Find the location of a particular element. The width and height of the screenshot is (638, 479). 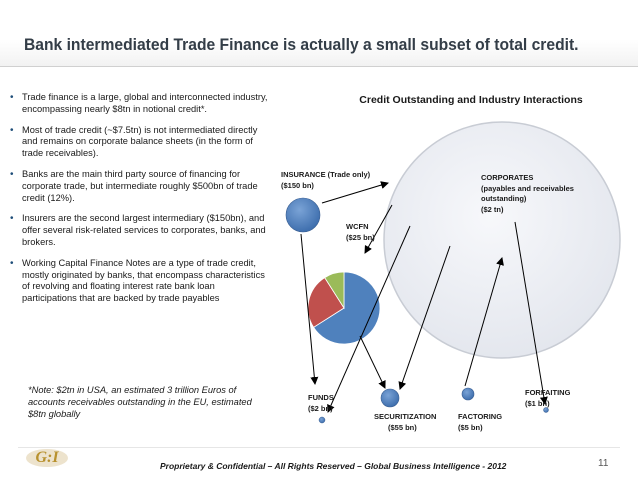

insurance-value: ($150 bn) is located at coordinates (297, 185).